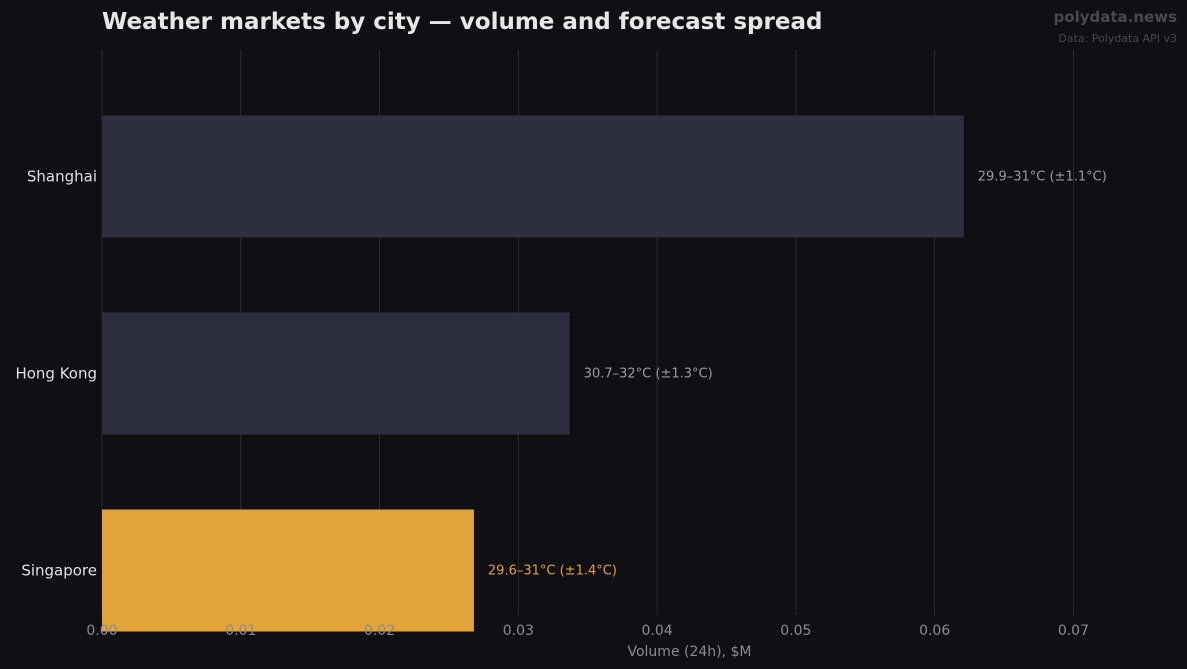  Describe the element at coordinates (62, 177) in the screenshot. I see `category-label: Shanghai` at that location.